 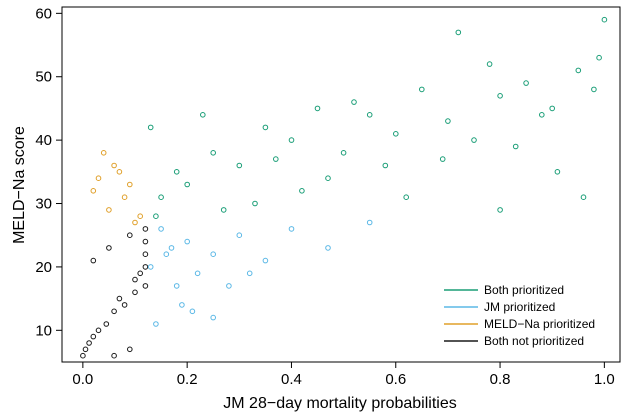 What do you see at coordinates (19, 185) in the screenshot?
I see `y-axis-title: MELD−Na score` at bounding box center [19, 185].